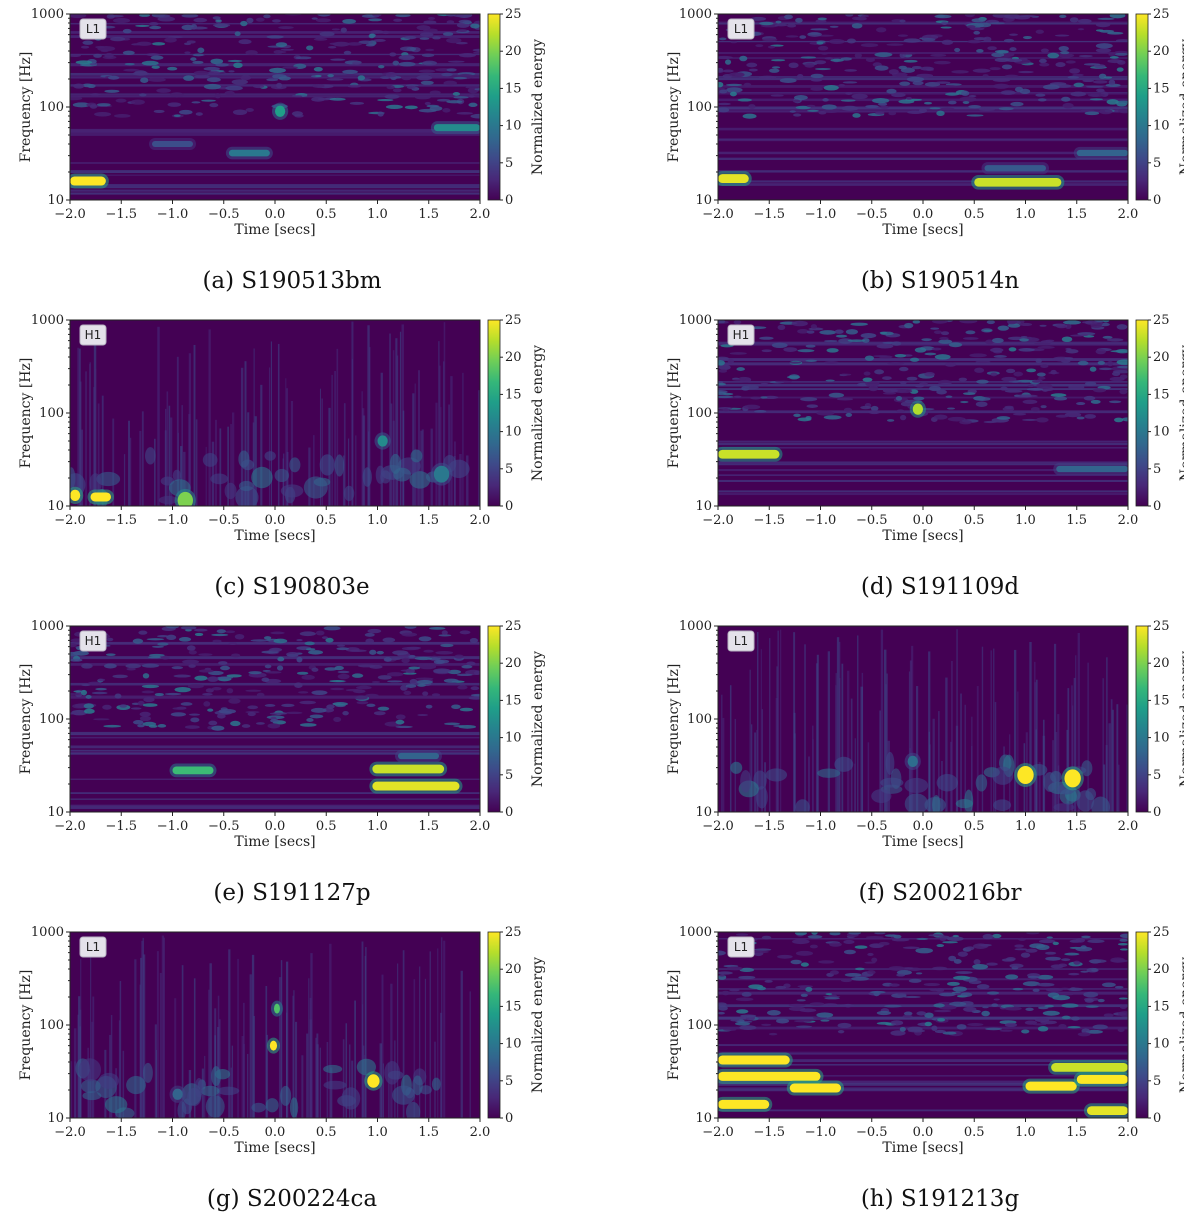  I want to click on y-tick-label: 1000, so click(47, 932).